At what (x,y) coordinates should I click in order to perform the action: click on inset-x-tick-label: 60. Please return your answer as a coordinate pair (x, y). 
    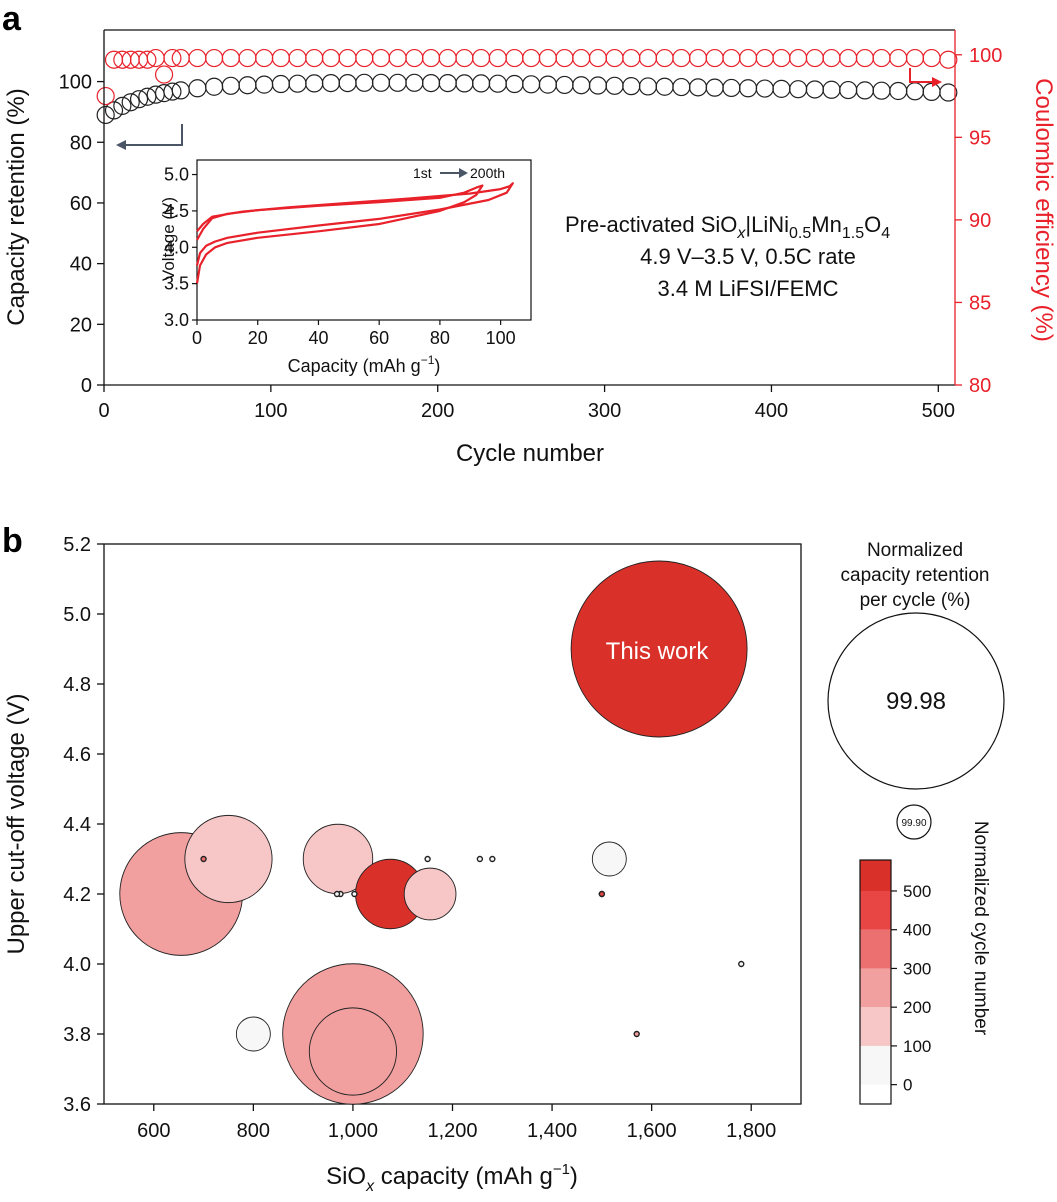
    Looking at the image, I should click on (379, 338).